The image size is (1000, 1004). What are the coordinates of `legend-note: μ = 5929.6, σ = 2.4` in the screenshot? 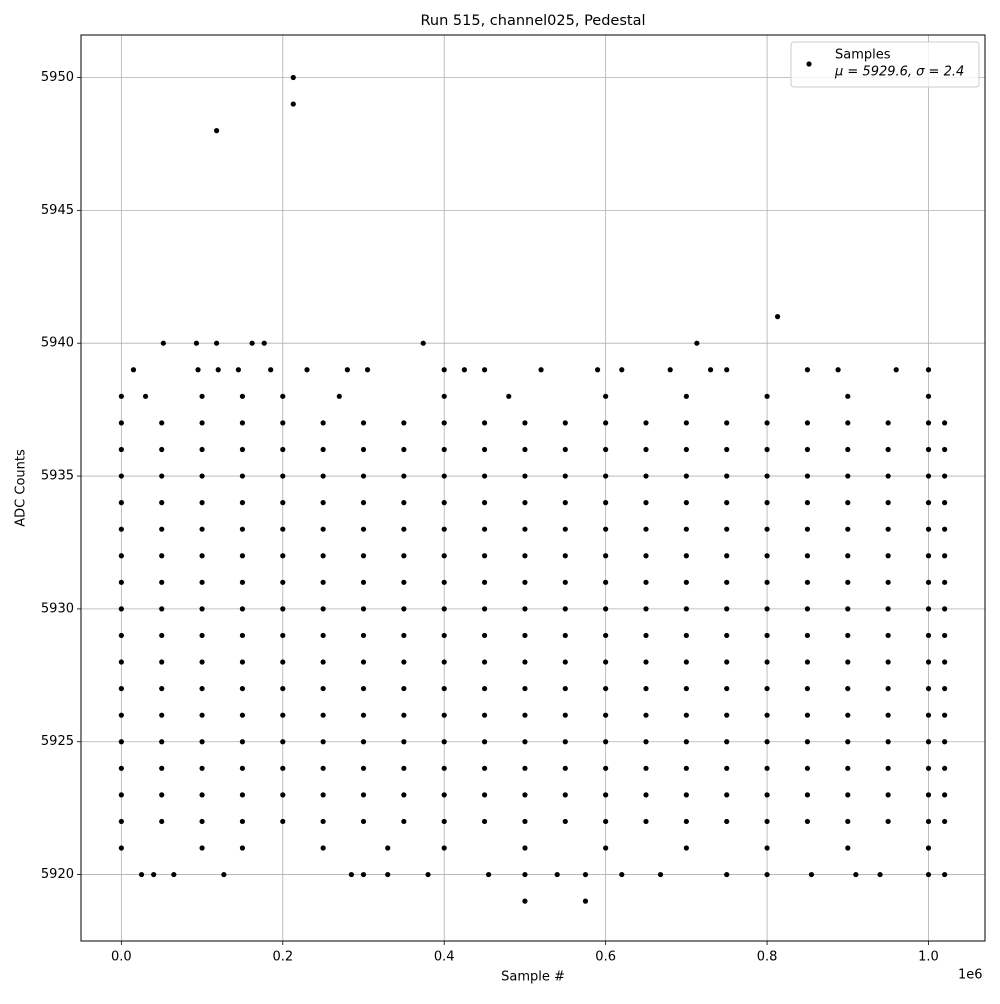 It's located at (899, 72).